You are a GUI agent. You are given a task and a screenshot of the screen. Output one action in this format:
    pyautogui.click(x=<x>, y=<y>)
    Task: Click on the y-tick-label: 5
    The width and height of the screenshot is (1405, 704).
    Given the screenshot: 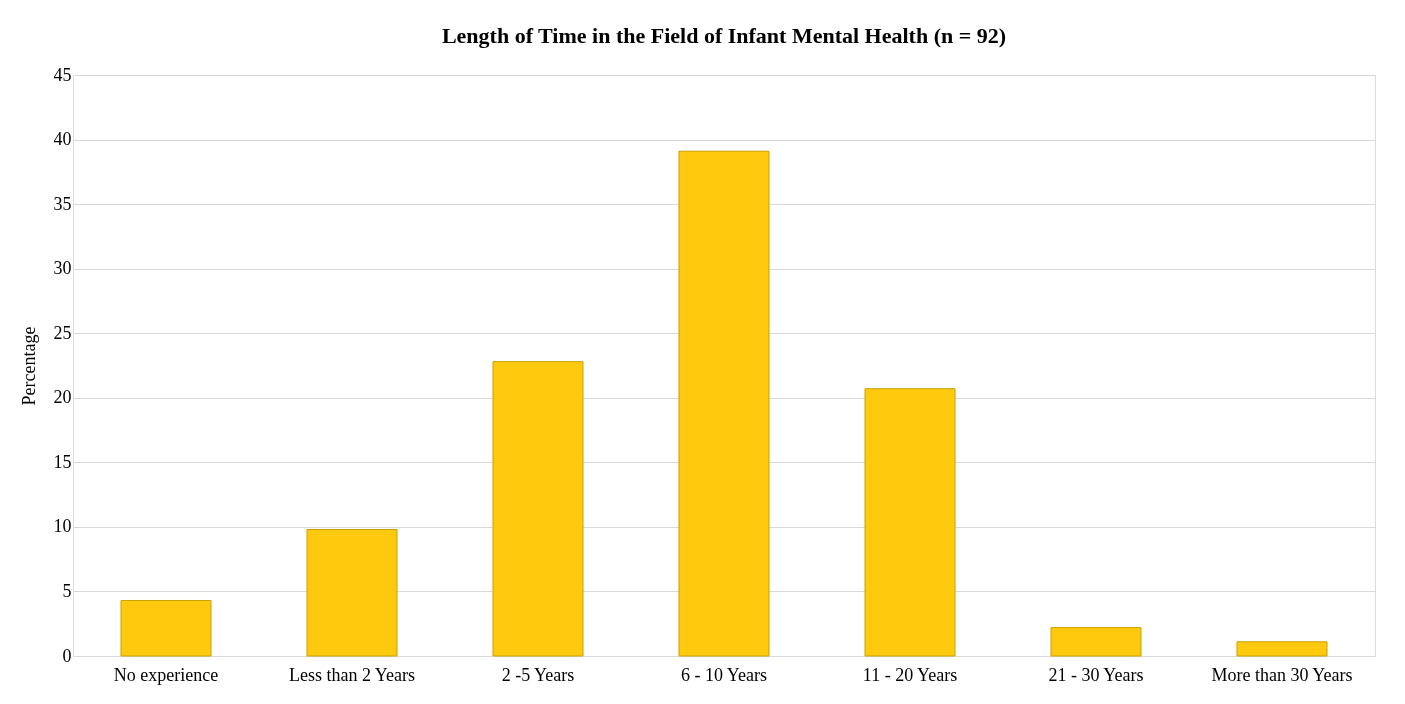 What is the action you would take?
    pyautogui.click(x=67, y=590)
    